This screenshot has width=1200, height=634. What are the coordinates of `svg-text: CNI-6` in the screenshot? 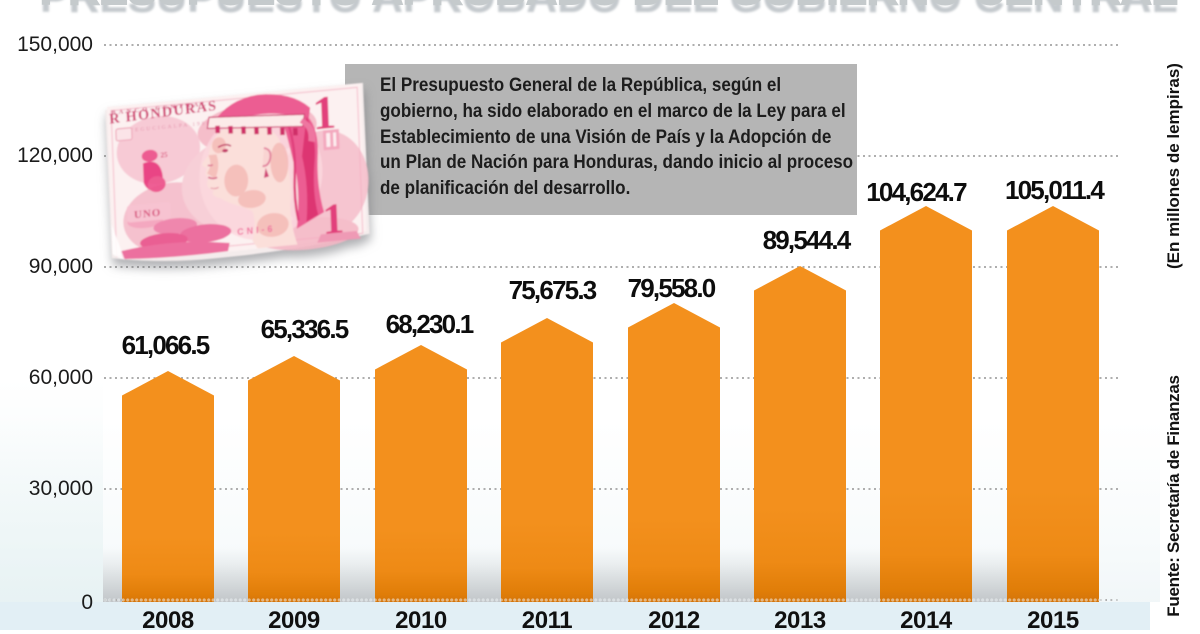 It's located at (256, 231).